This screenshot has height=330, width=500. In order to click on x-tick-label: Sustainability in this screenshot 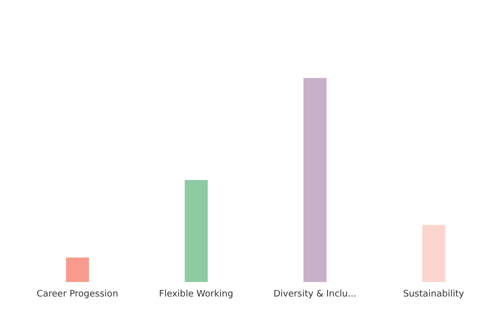, I will do `click(434, 294)`.